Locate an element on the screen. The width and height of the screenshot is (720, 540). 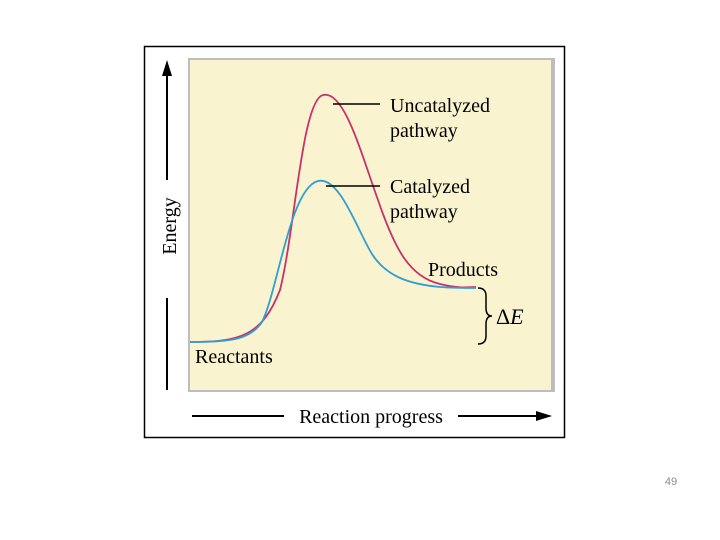
delta-e-label: ΔE is located at coordinates (510, 316).